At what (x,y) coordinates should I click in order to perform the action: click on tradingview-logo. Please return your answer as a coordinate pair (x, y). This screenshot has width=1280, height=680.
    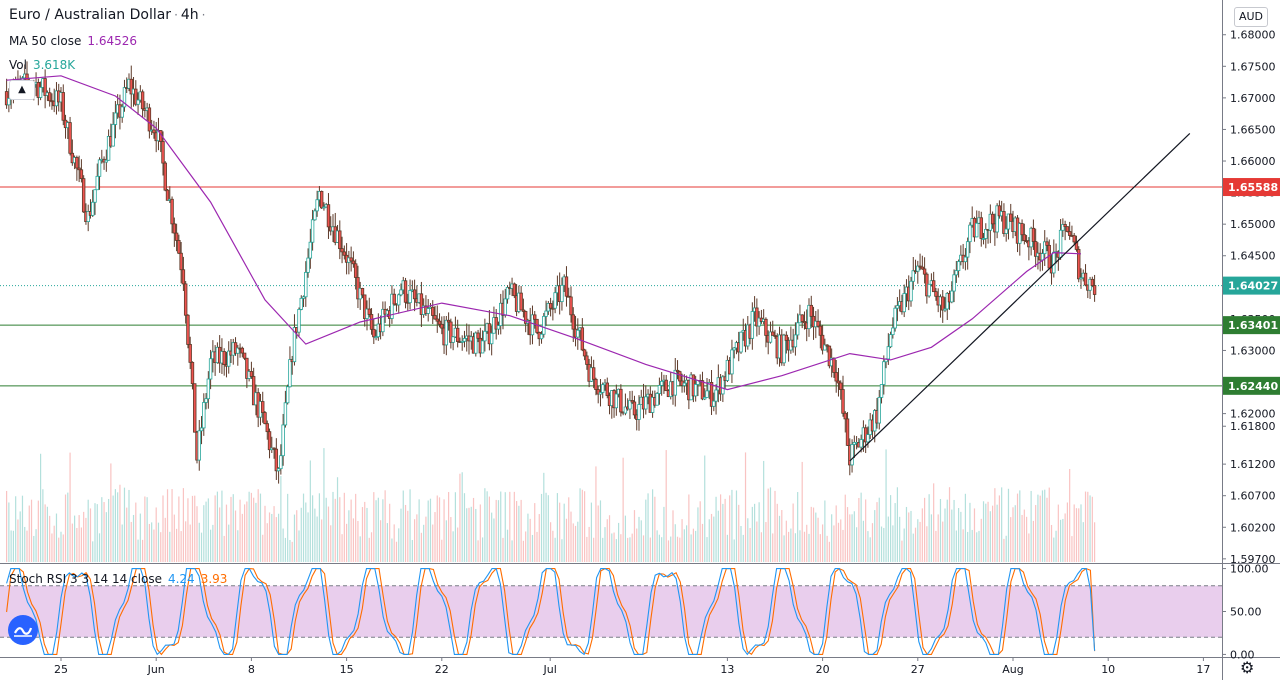
    Looking at the image, I should click on (23, 630).